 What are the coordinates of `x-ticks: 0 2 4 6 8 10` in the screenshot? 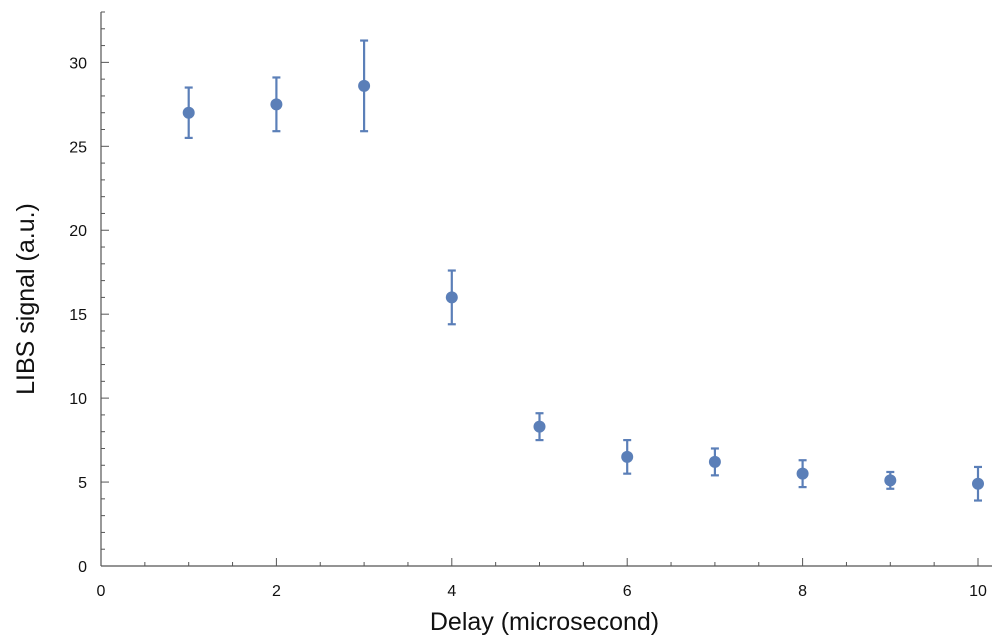 It's located at (542, 579).